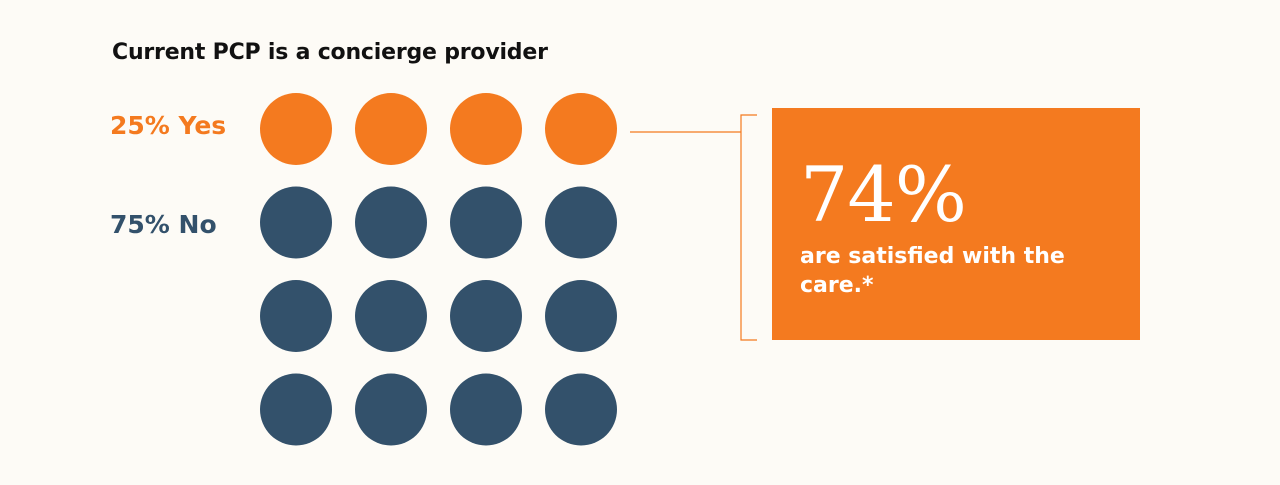  Describe the element at coordinates (932, 271) in the screenshot. I see `callout-text: are satisfied with the care.*` at that location.